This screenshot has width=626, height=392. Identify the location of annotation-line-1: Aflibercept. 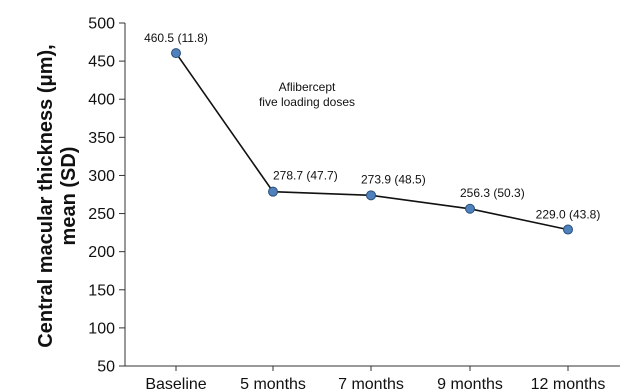
(307, 87).